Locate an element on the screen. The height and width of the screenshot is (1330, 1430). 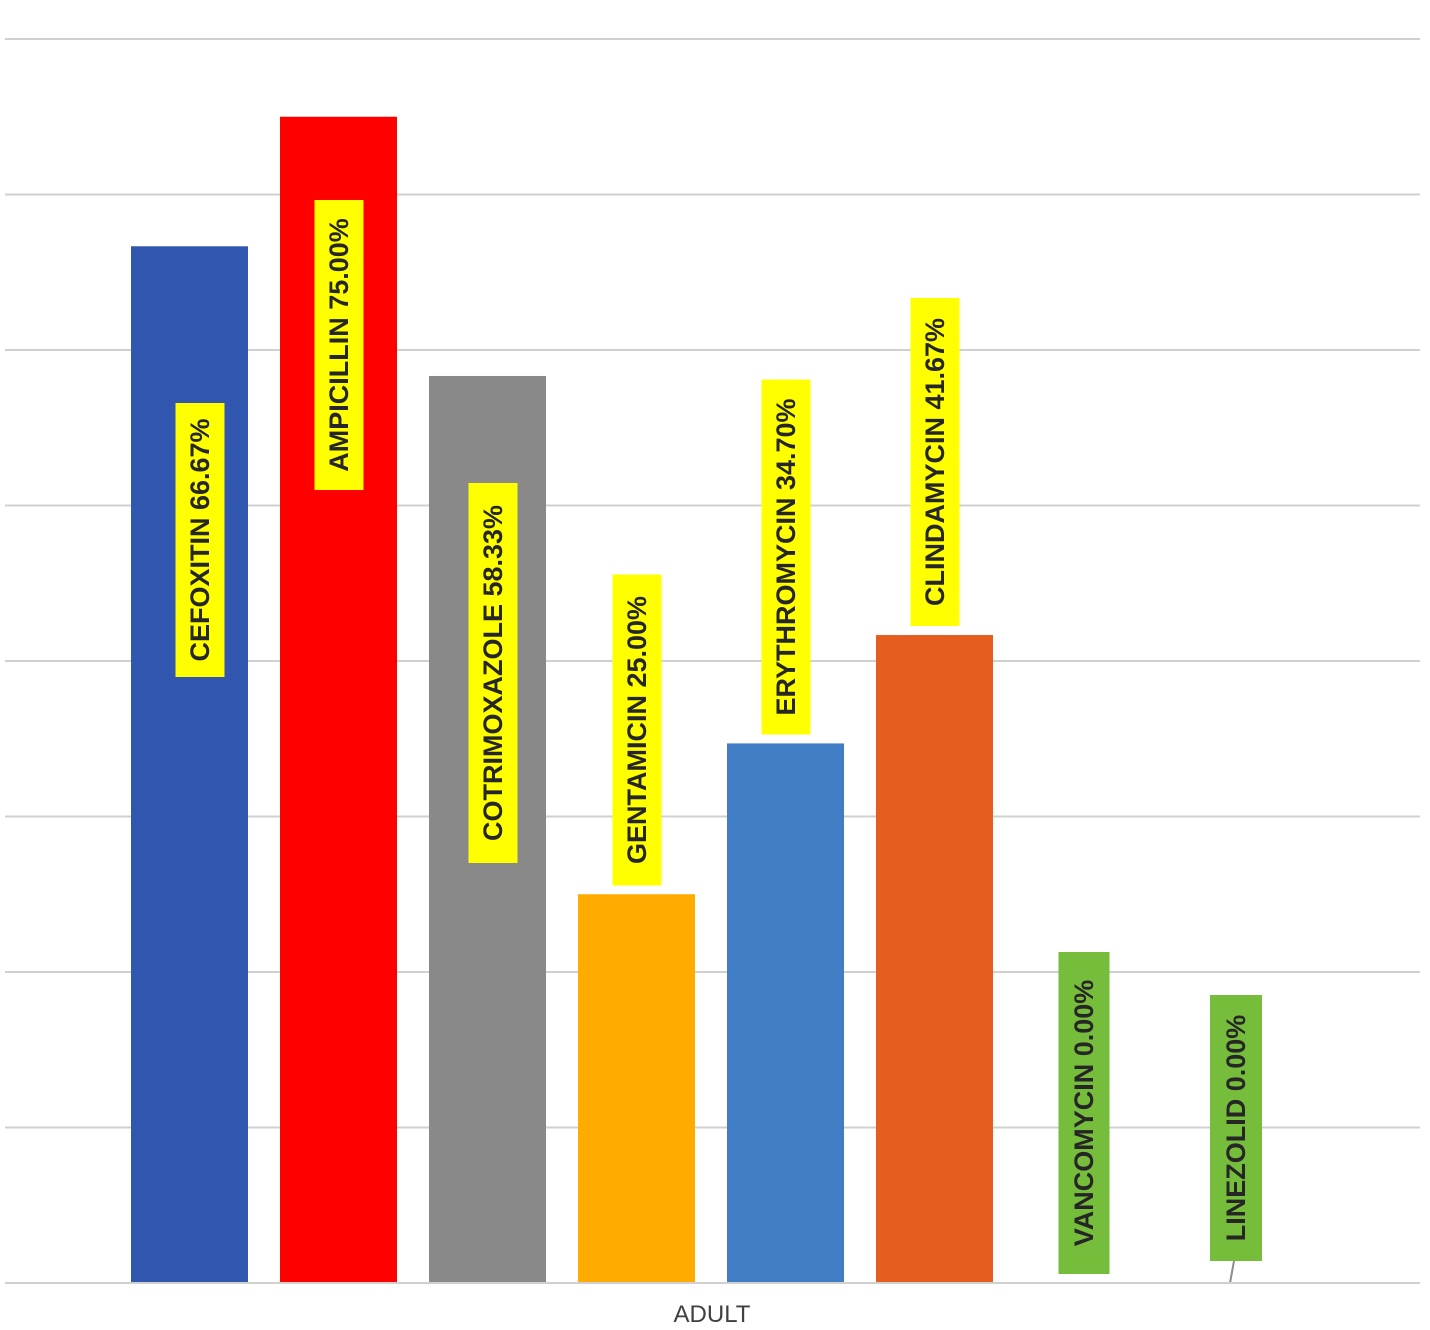
data-label-box-ampicillin is located at coordinates (339, 345).